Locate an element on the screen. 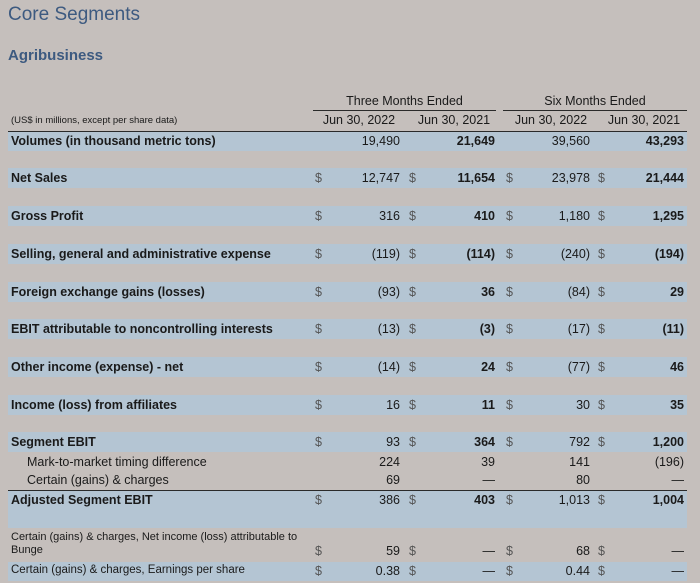  table-row: Segment EBIT $ 93 $ 364 $ 792 $ 1,200 is located at coordinates (347, 442).